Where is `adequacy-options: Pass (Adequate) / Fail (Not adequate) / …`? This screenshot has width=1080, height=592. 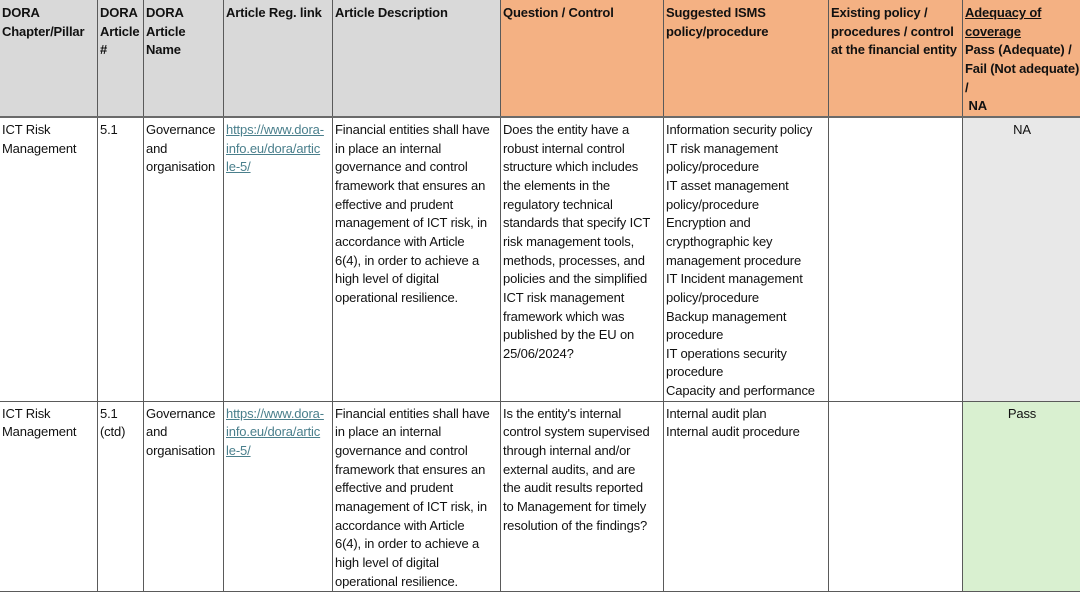 adequacy-options: Pass (Adequate) / Fail (Not adequate) / … is located at coordinates (1022, 77).